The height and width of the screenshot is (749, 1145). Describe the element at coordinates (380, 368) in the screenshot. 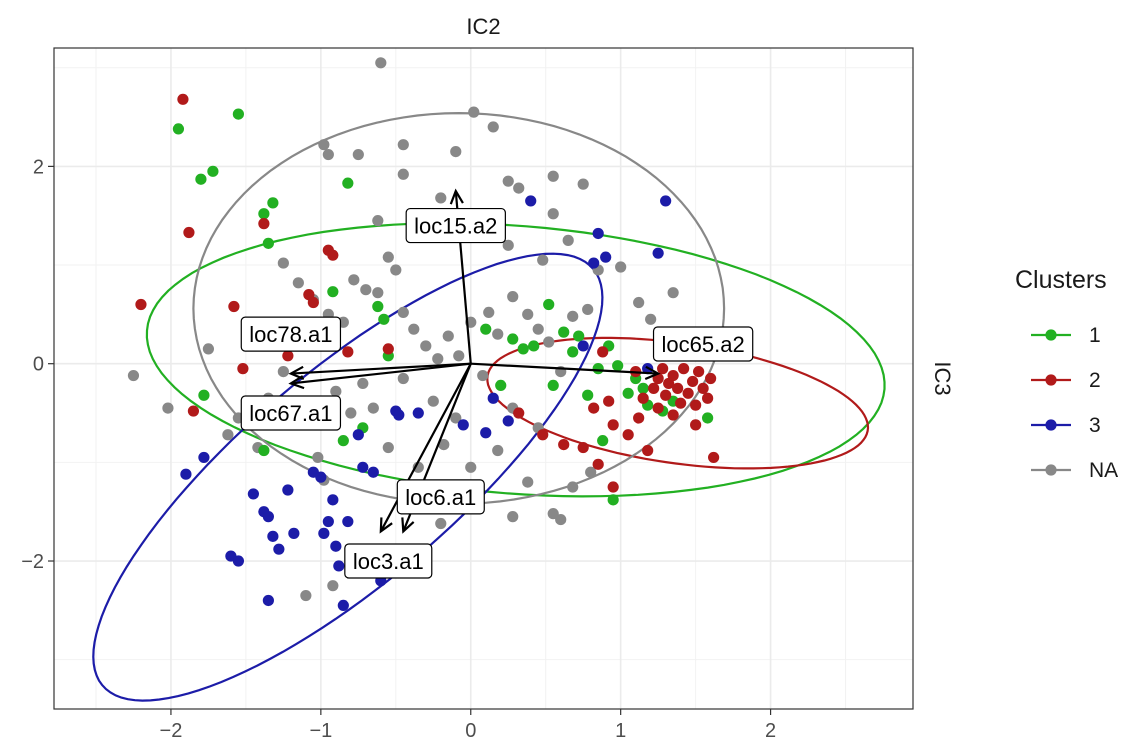

I see `arrow-loc78-a1` at that location.